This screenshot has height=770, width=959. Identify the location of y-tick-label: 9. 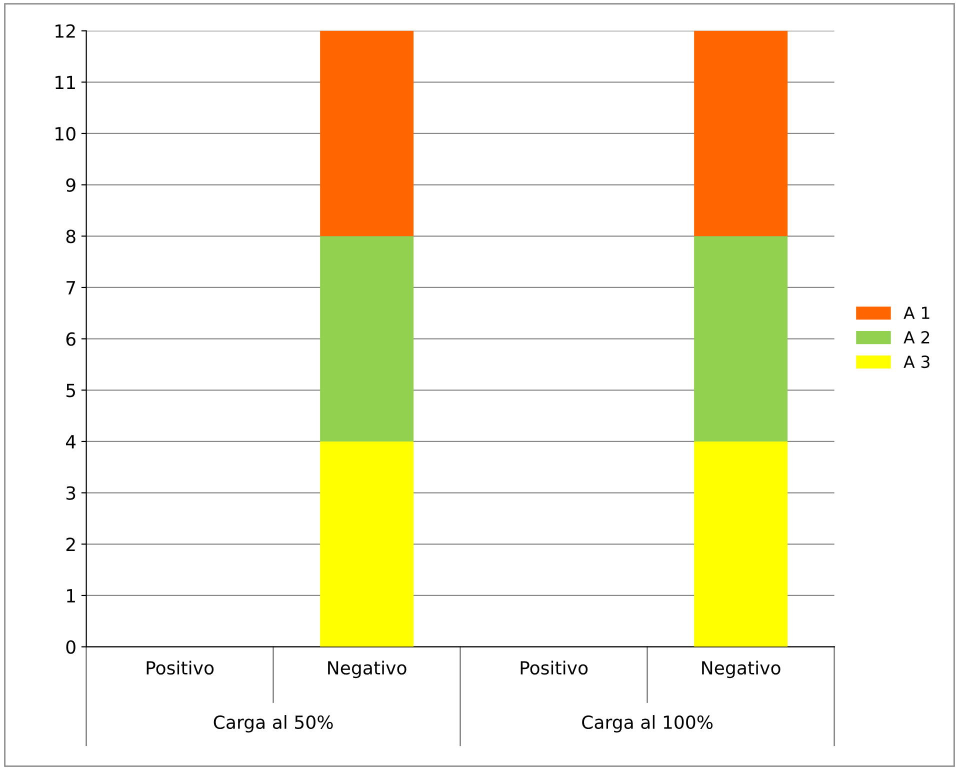
(71, 185).